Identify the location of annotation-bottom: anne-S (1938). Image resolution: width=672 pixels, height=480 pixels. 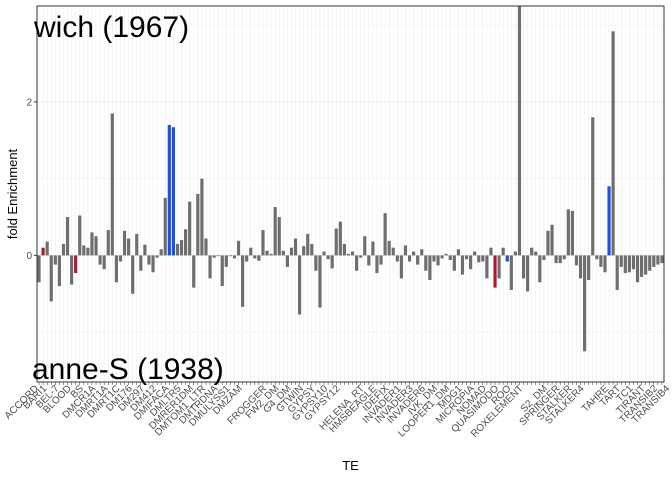
(128, 369).